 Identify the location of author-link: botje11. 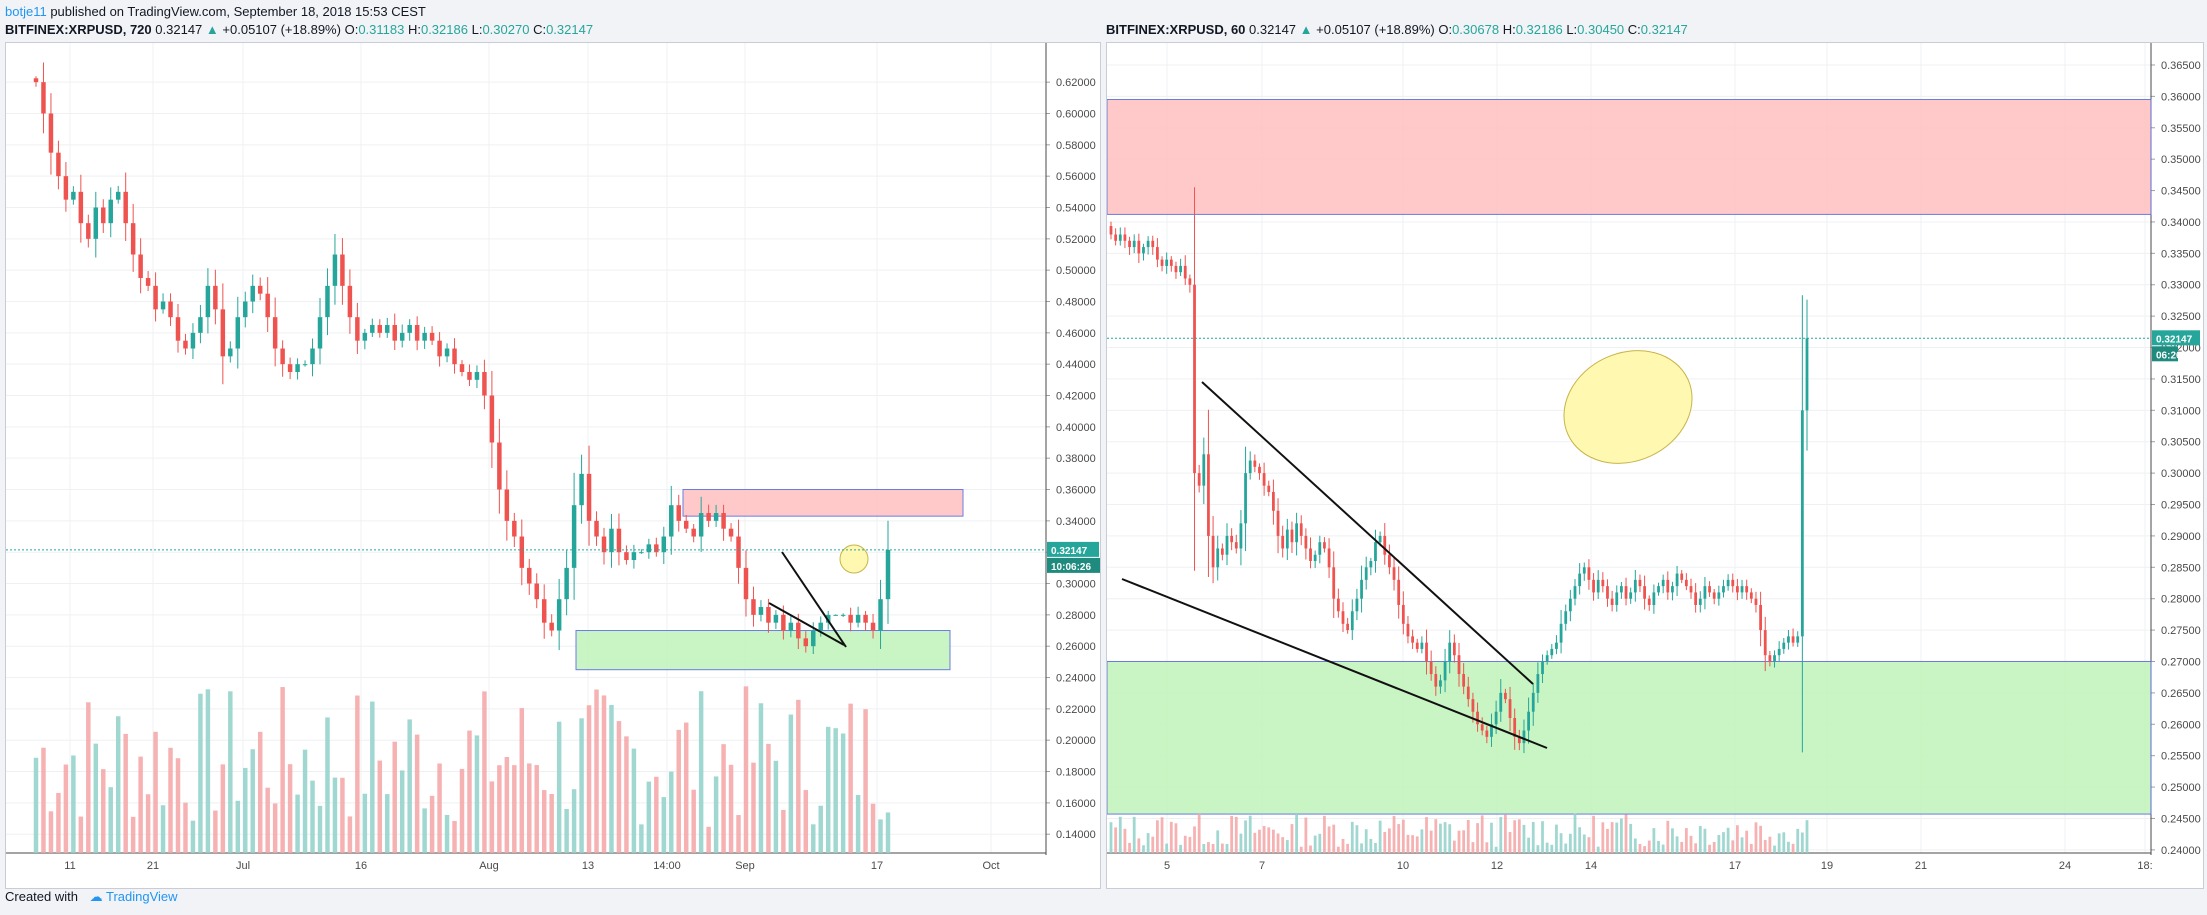
(26, 11).